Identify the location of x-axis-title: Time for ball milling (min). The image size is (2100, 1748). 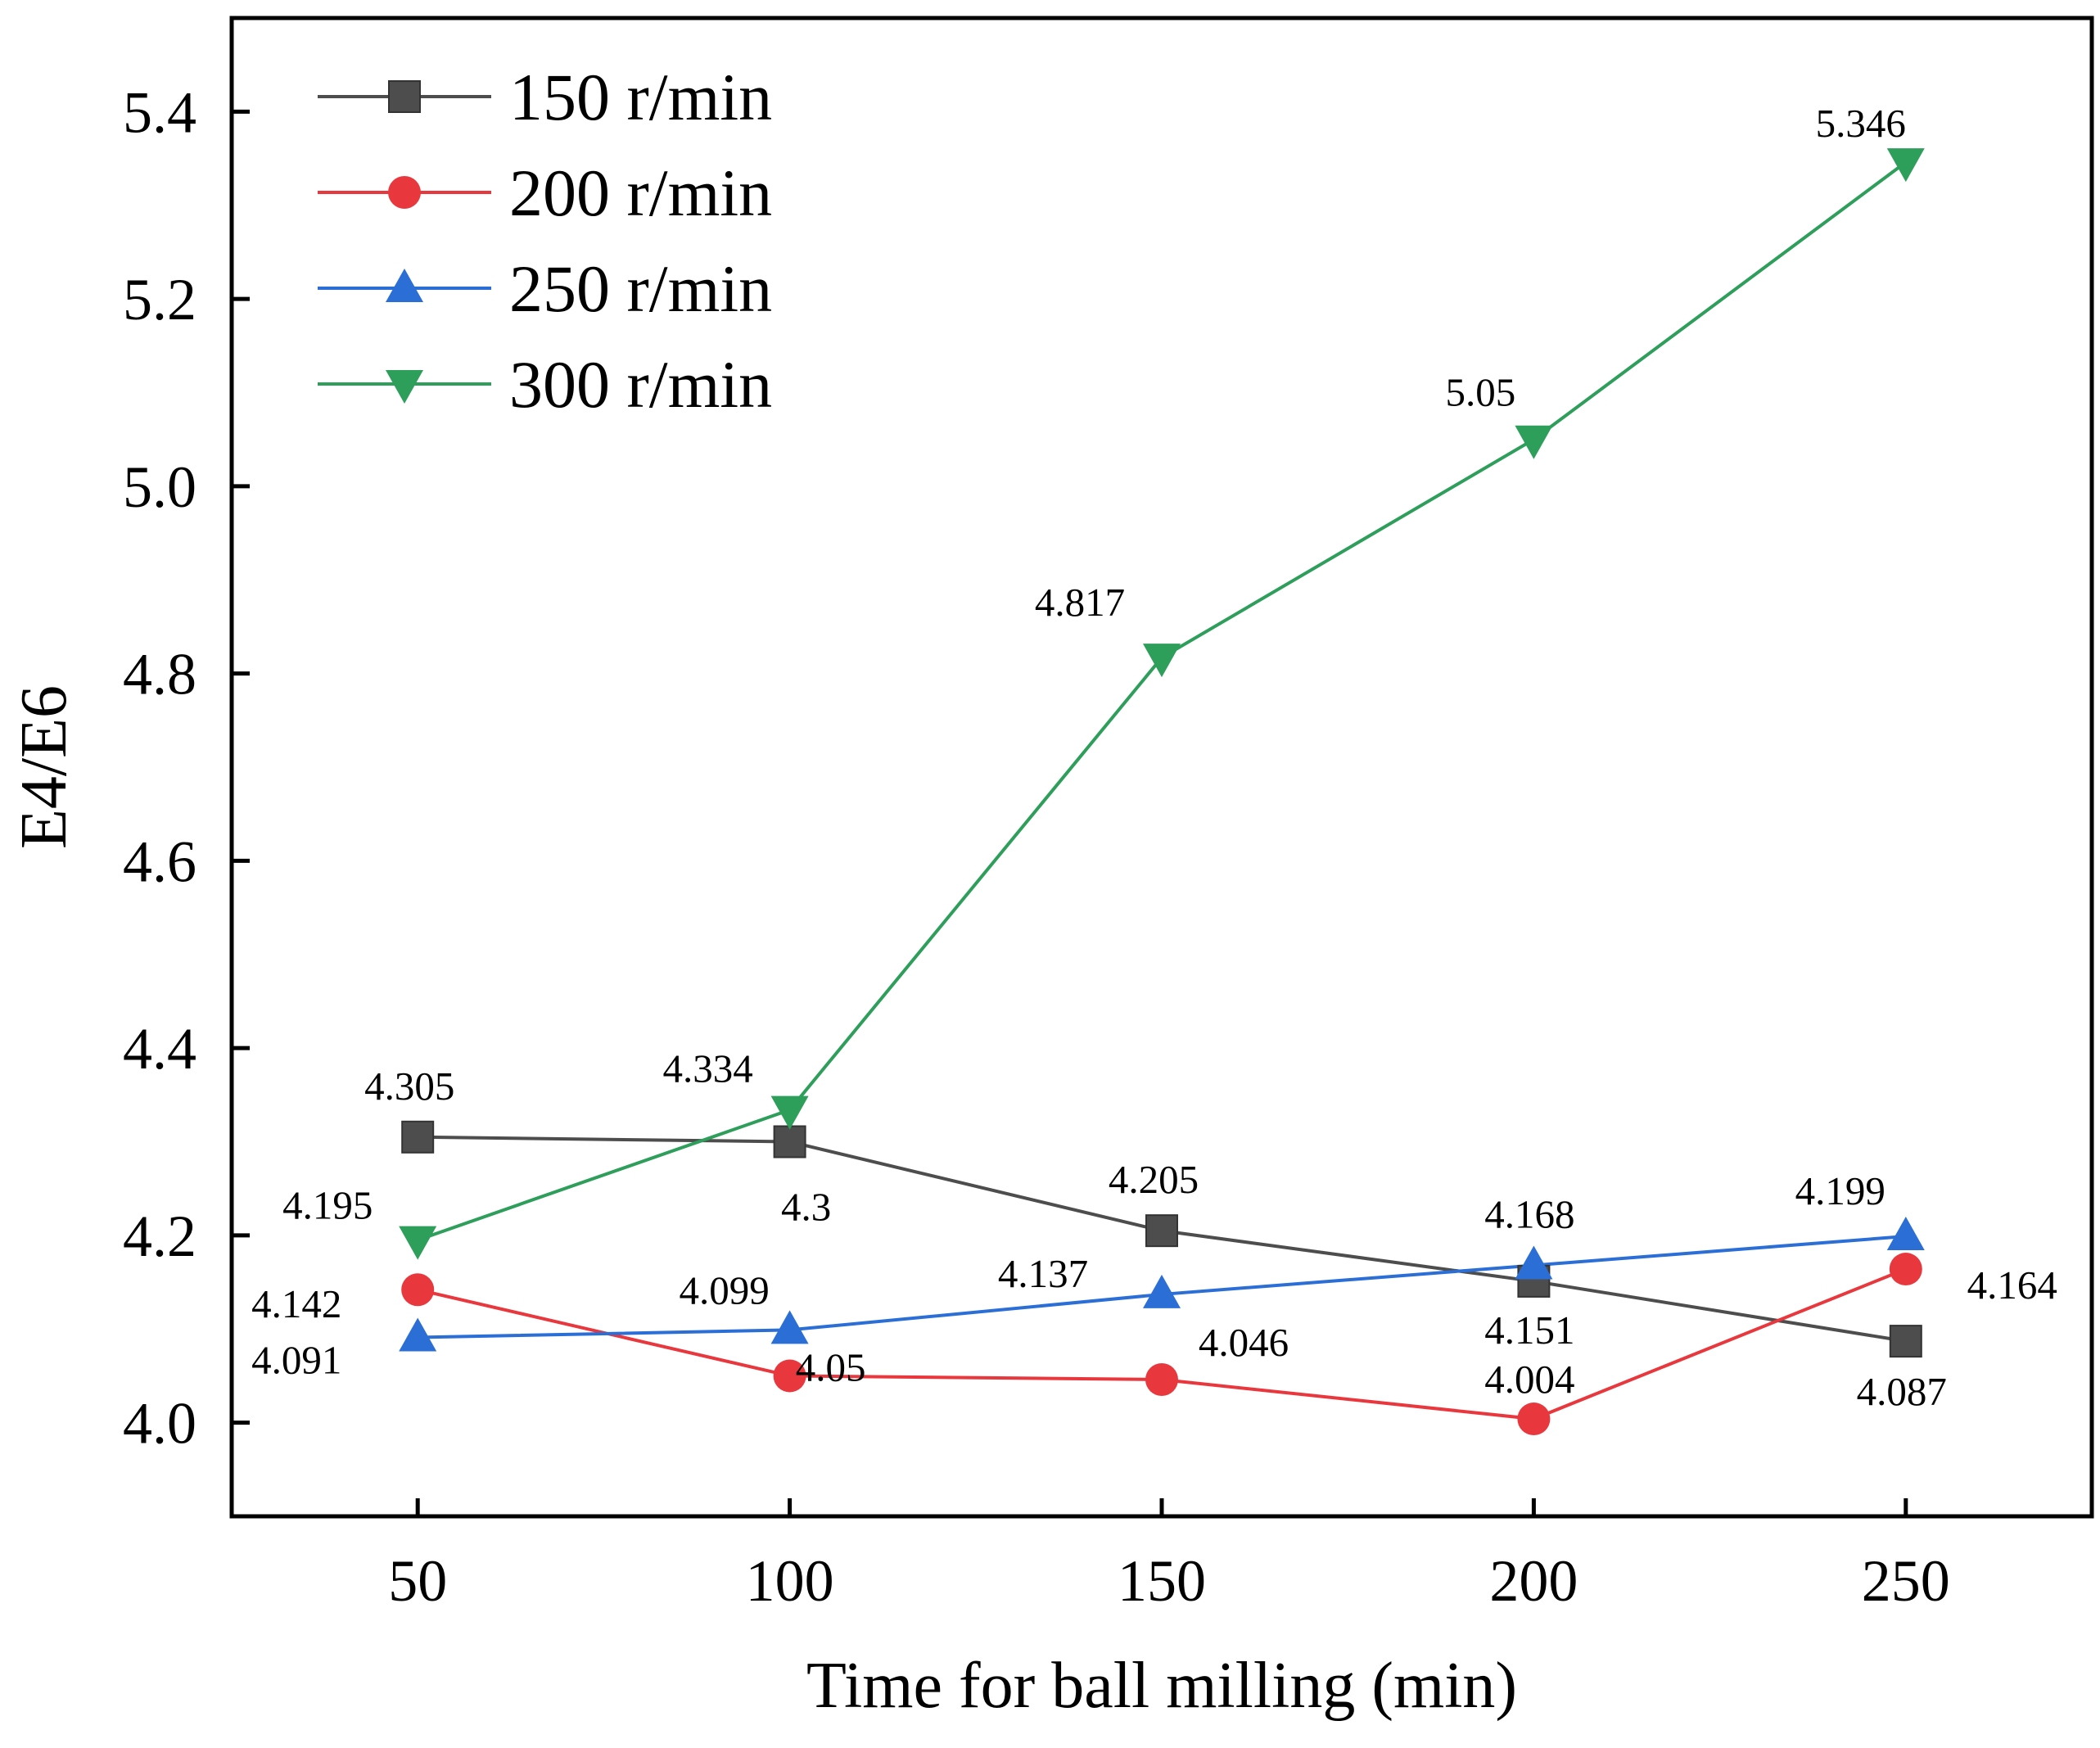
(1161, 1686).